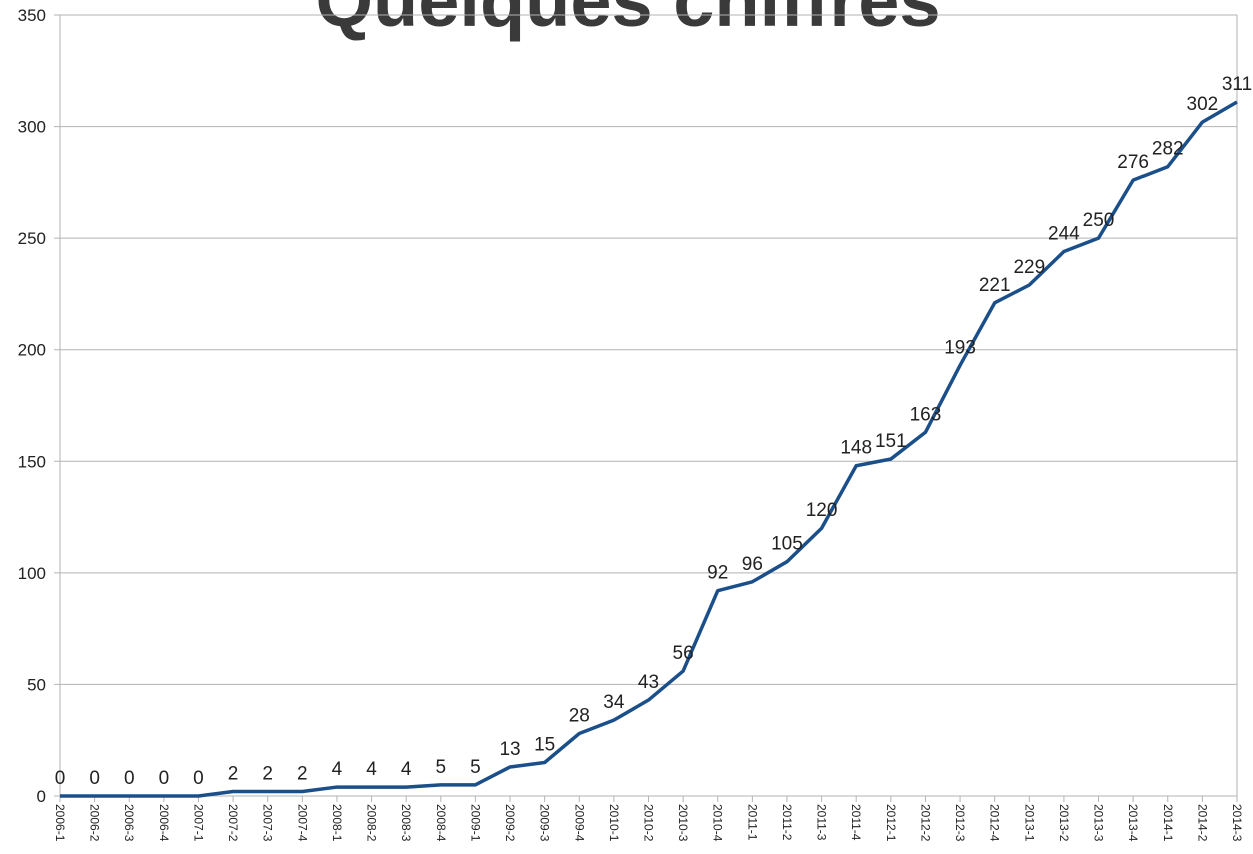 The width and height of the screenshot is (1253, 854). Describe the element at coordinates (302, 823) in the screenshot. I see `x-tick-label: 2007-4` at that location.